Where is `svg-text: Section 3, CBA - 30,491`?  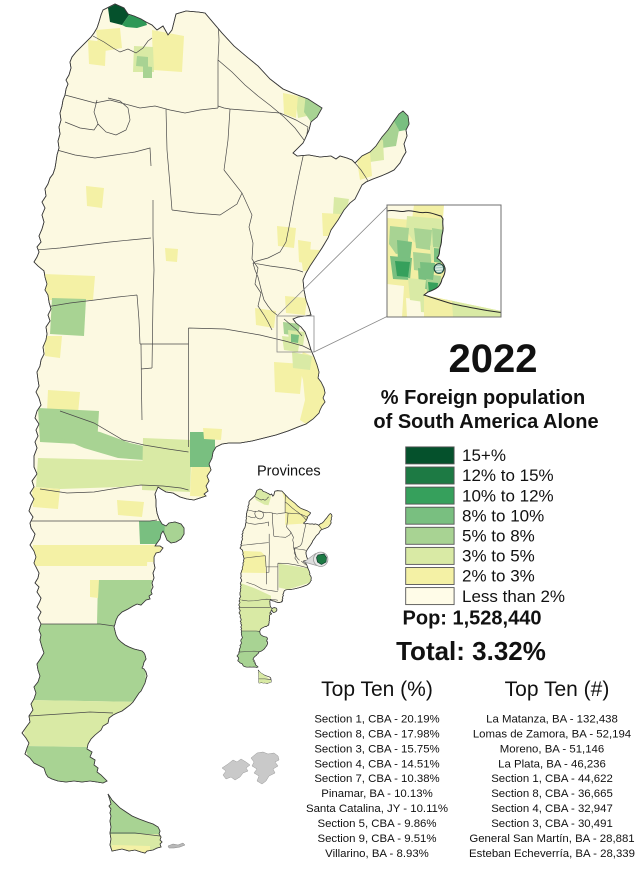 svg-text: Section 3, CBA - 30,491 is located at coordinates (552, 824).